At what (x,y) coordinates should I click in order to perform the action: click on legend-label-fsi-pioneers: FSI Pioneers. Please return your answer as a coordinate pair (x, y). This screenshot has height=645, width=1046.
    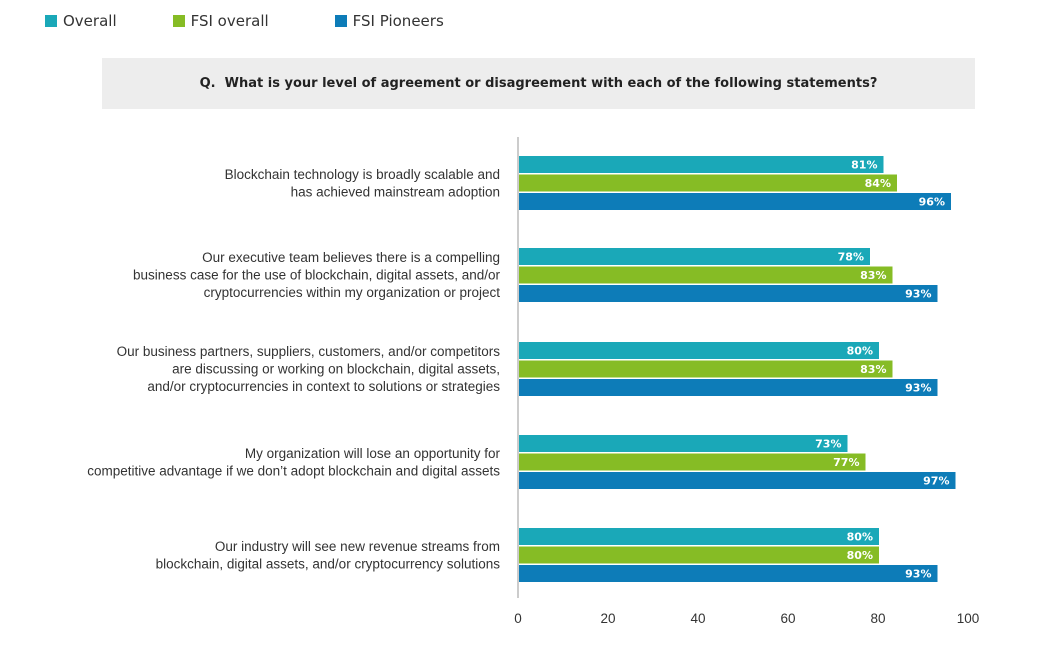
    Looking at the image, I should click on (398, 21).